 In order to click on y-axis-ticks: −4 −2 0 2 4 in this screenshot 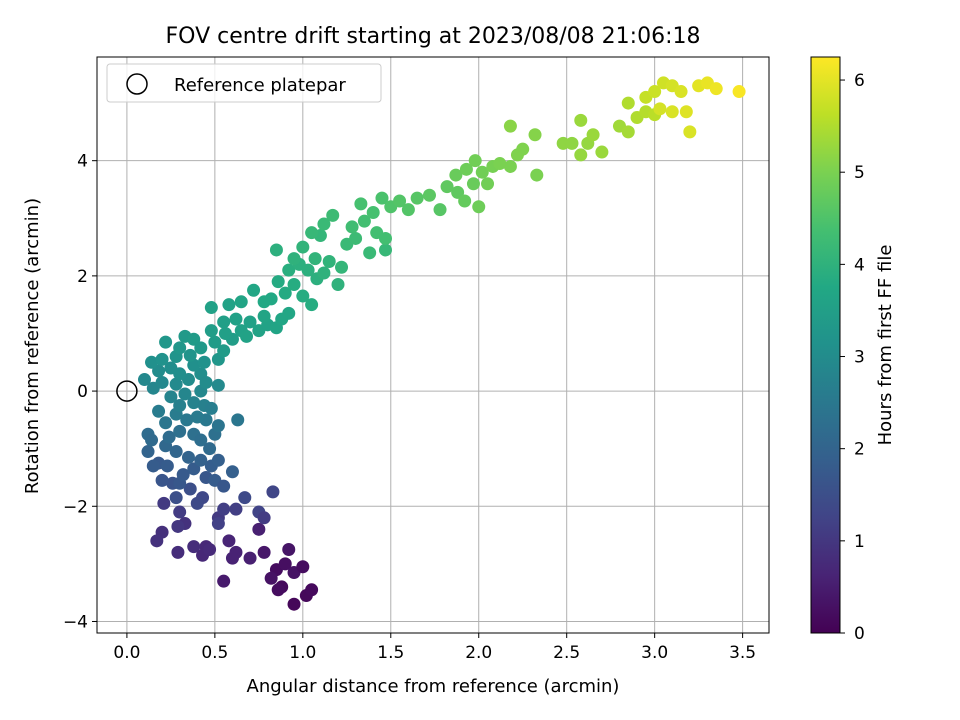, I will do `click(80, 392)`.